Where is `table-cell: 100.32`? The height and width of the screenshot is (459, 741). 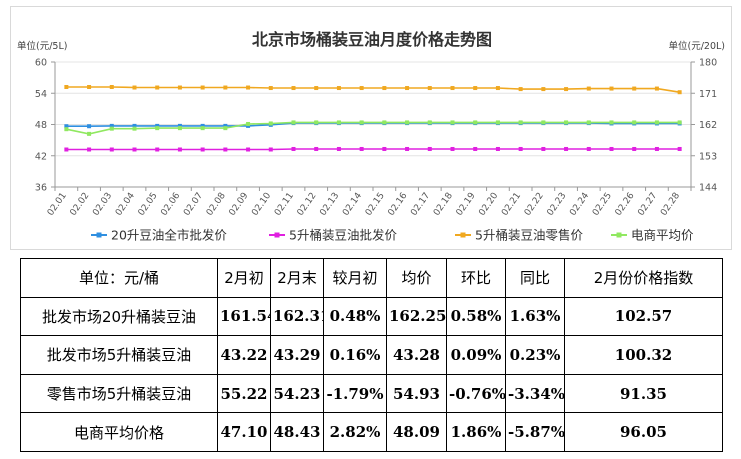
table-cell: 100.32 is located at coordinates (643, 355).